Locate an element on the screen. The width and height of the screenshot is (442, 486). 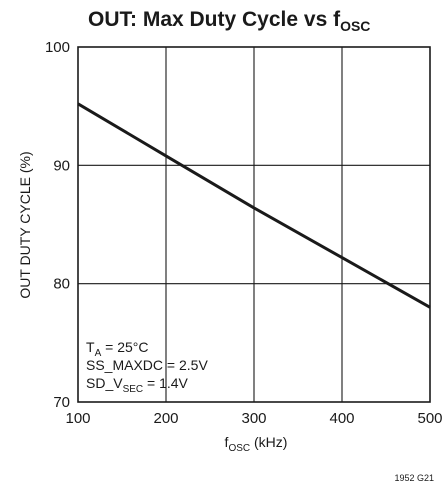
x-tick-label: 100 is located at coordinates (77, 418).